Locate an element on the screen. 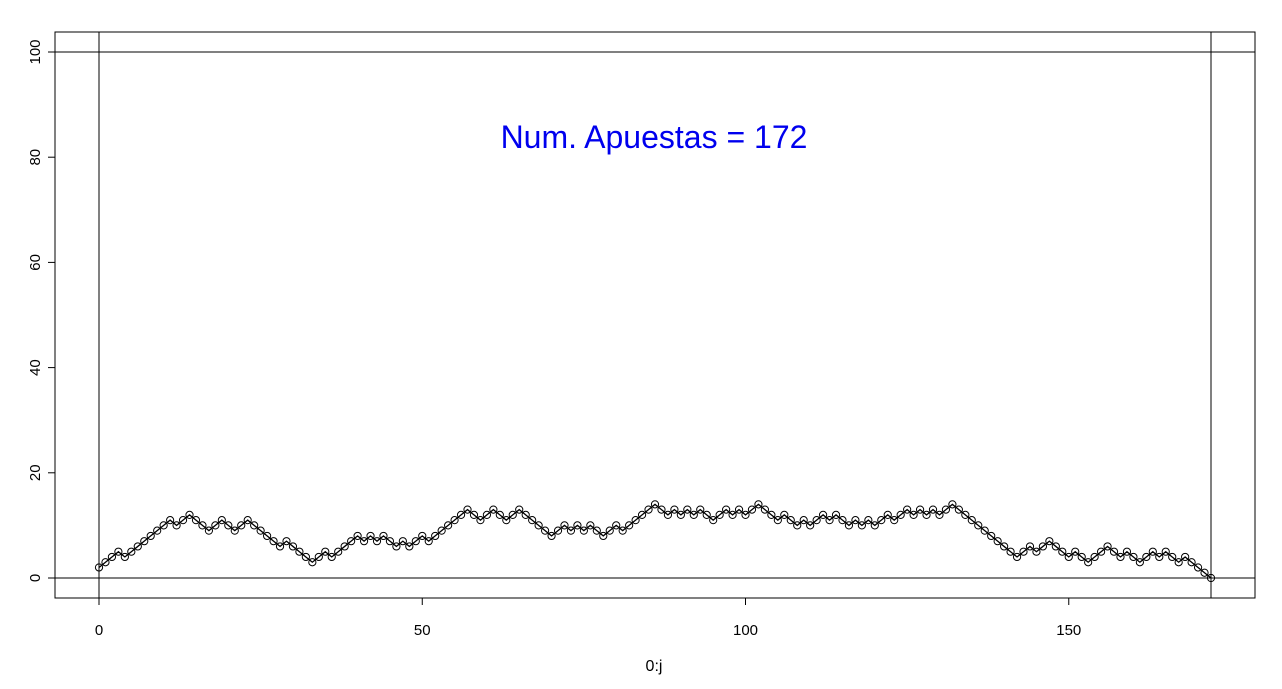 The image size is (1282, 689). annotation-text: Num. Apuestas = 172 is located at coordinates (654, 137).